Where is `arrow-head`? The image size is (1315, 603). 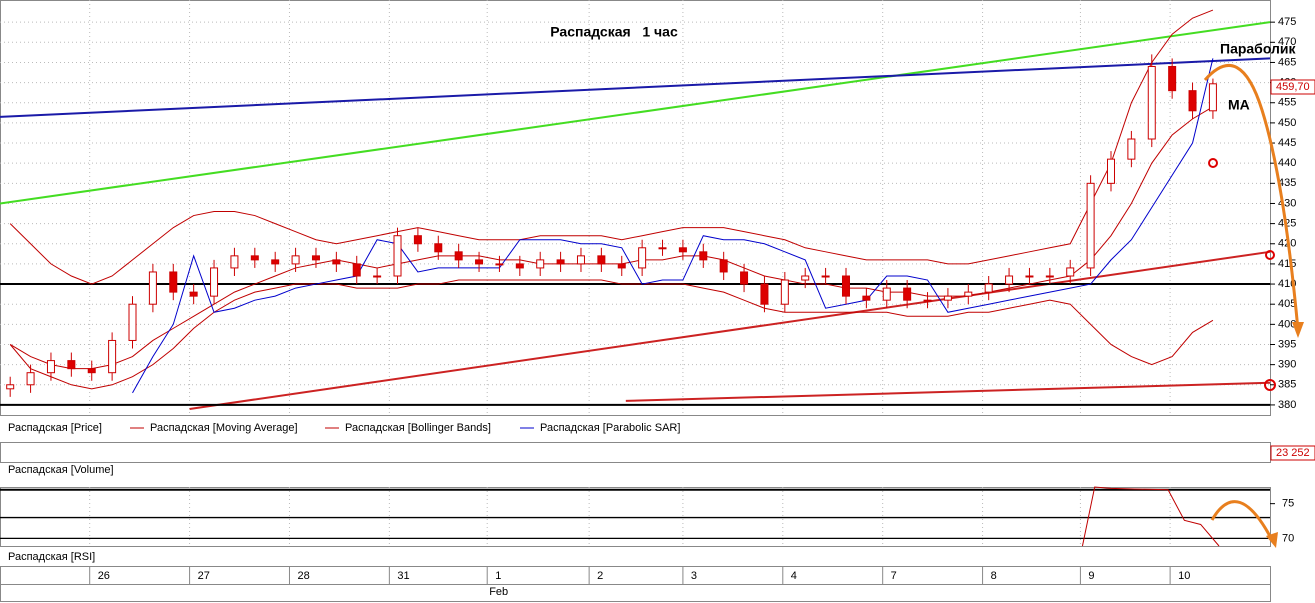 arrow-head is located at coordinates (1298, 330).